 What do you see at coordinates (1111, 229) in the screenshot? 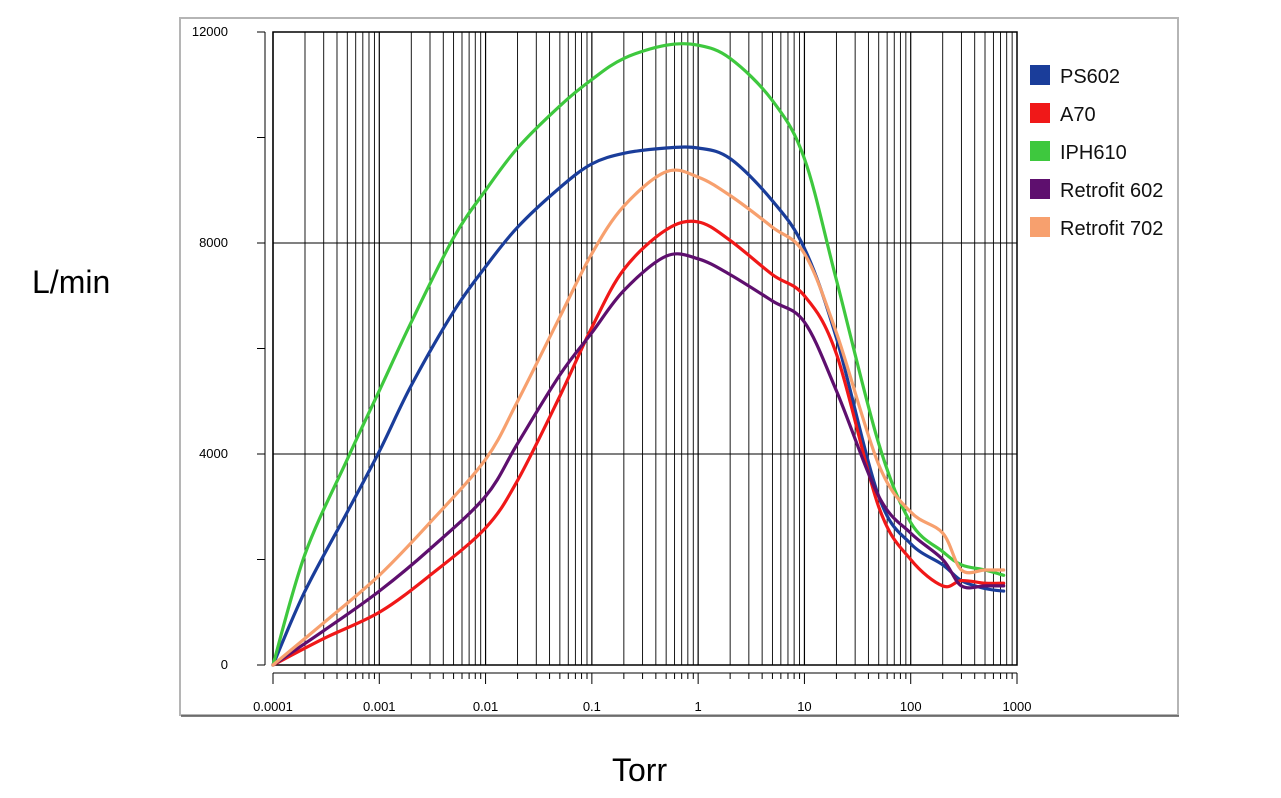
I see `legend-label: Retrofit 702` at bounding box center [1111, 229].